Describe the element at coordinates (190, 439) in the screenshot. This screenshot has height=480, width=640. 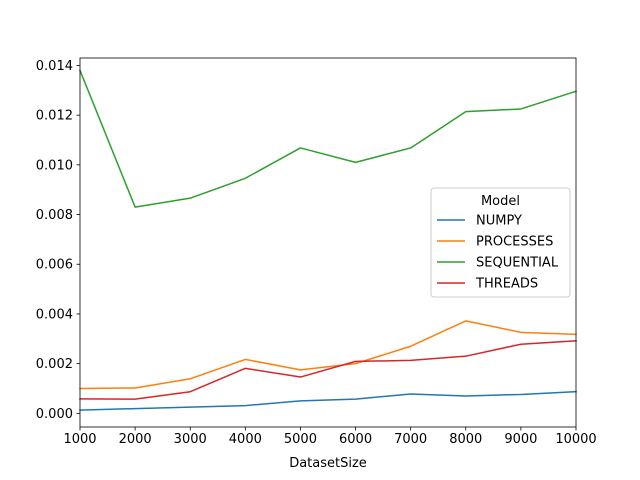
I see `x-tick-label: 3000` at that location.